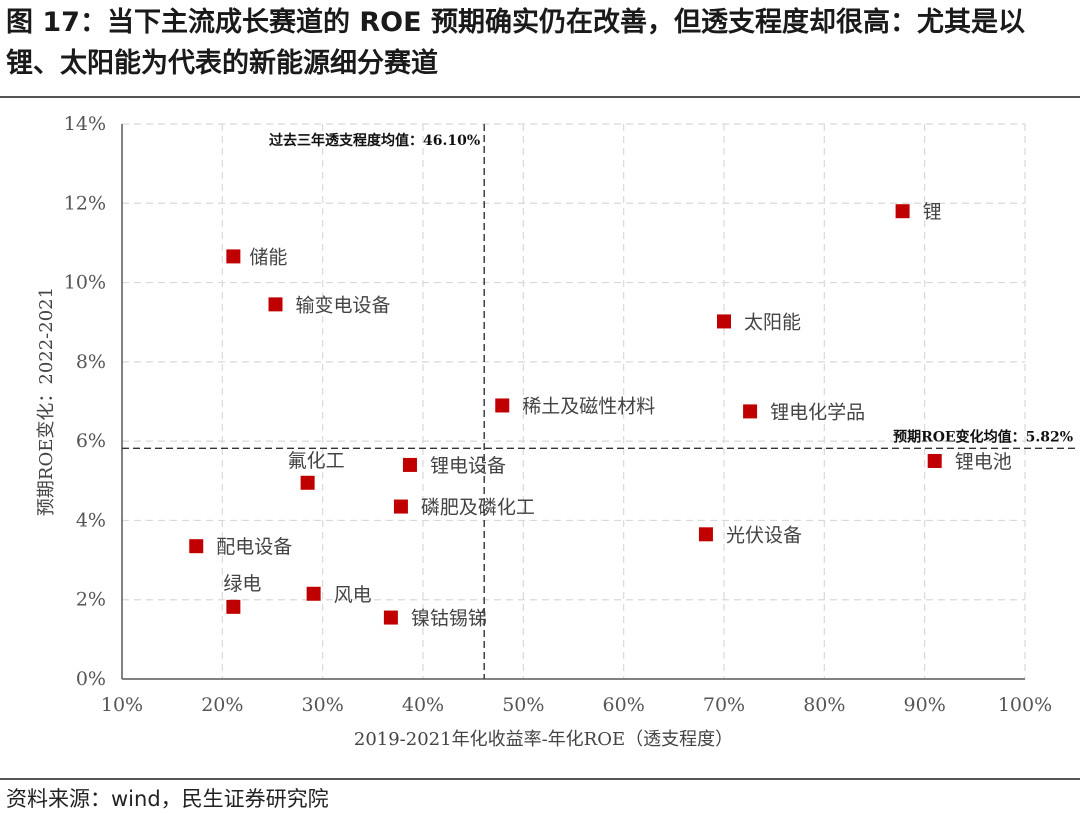 The height and width of the screenshot is (814, 1080). What do you see at coordinates (85, 283) in the screenshot?
I see `y-tick-label: 10%` at bounding box center [85, 283].